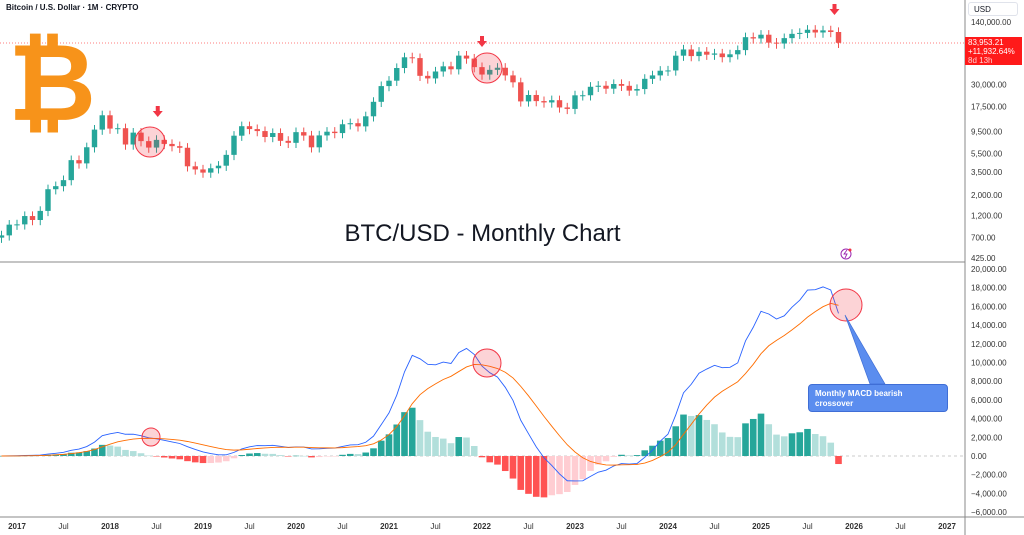  Describe the element at coordinates (296, 526) in the screenshot. I see `time-axis-label: 2020` at that location.